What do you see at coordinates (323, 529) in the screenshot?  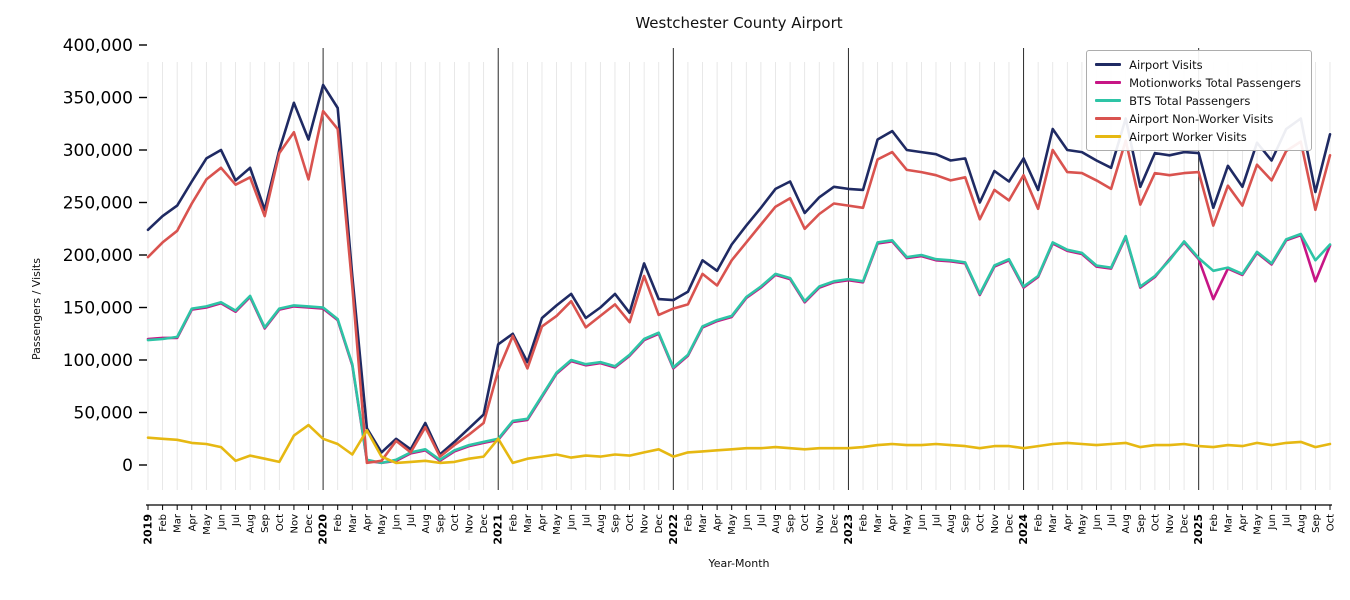 I see `x-tick-label: 2020` at bounding box center [323, 529].